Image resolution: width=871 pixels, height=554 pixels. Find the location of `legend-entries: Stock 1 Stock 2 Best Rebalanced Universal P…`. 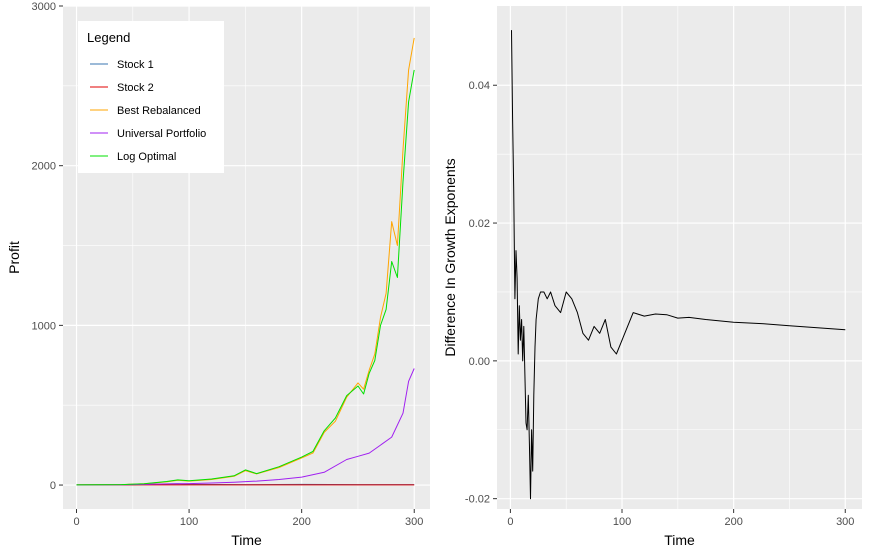

legend-entries: Stock 1 Stock 2 Best Rebalanced Universal P… is located at coordinates (148, 111).